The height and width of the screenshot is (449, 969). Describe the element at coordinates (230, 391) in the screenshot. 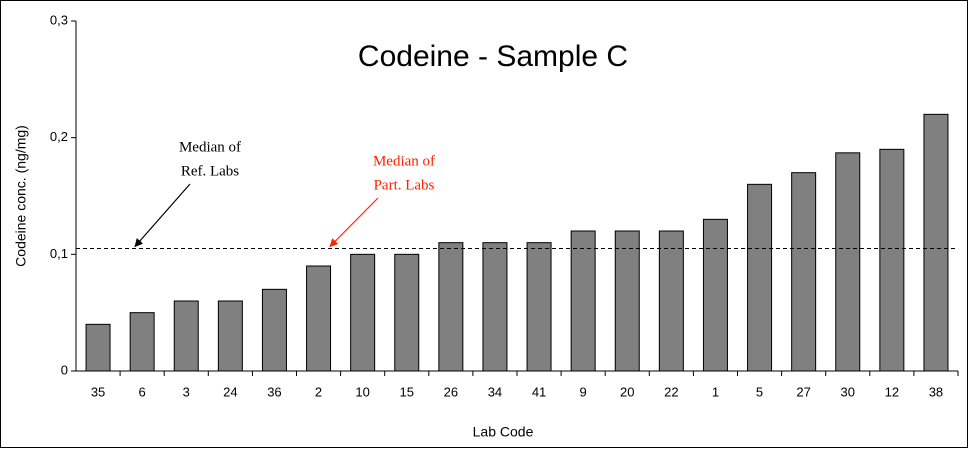

I see `x-tick-label: 24` at that location.